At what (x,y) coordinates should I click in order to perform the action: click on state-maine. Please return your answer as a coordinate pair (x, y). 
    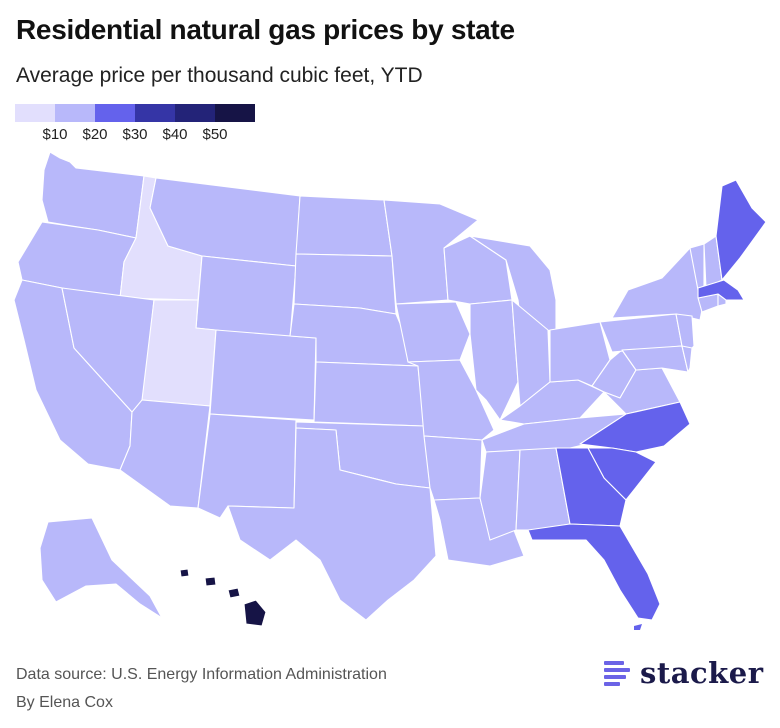
    Looking at the image, I should click on (741, 230).